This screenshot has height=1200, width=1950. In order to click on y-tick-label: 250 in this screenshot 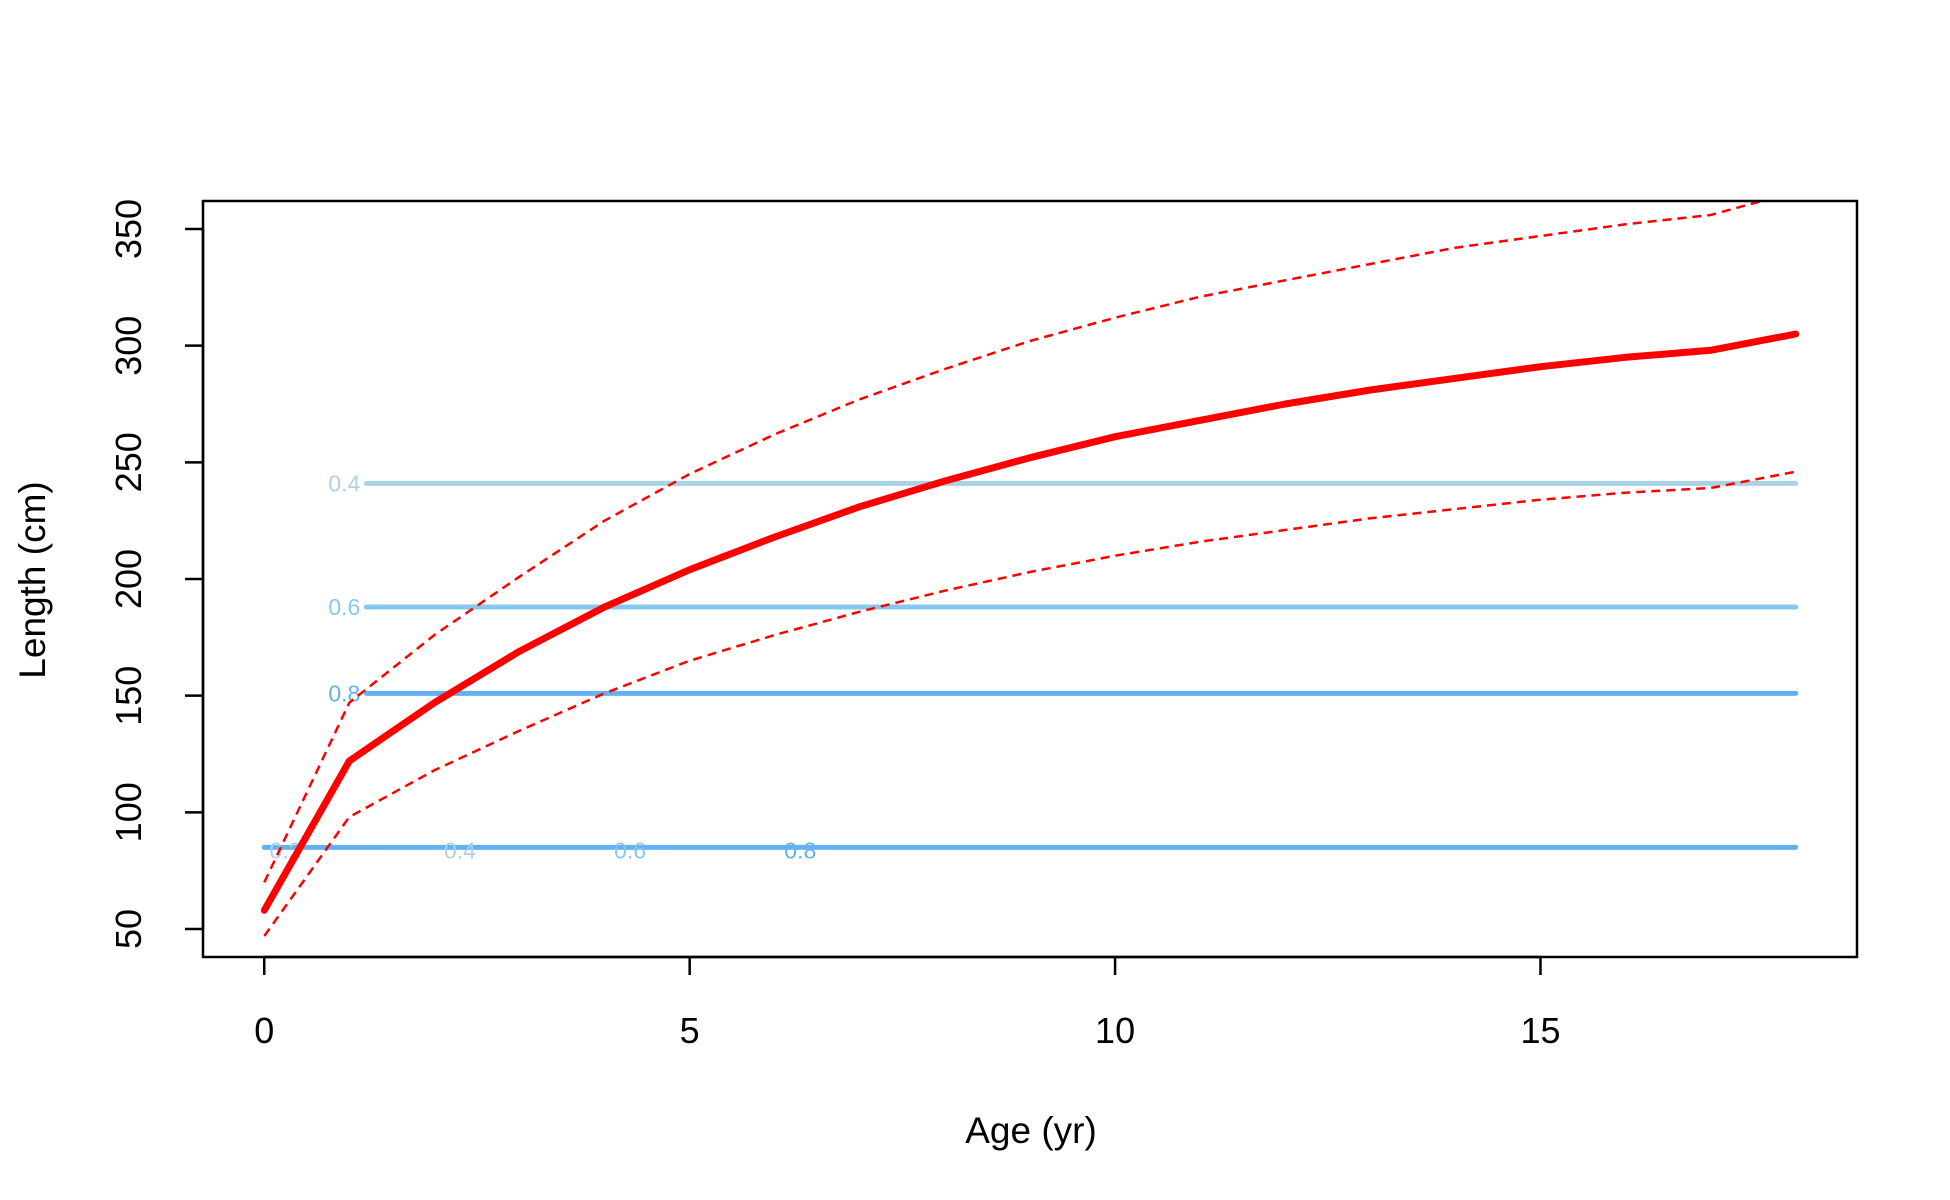, I will do `click(128, 462)`.